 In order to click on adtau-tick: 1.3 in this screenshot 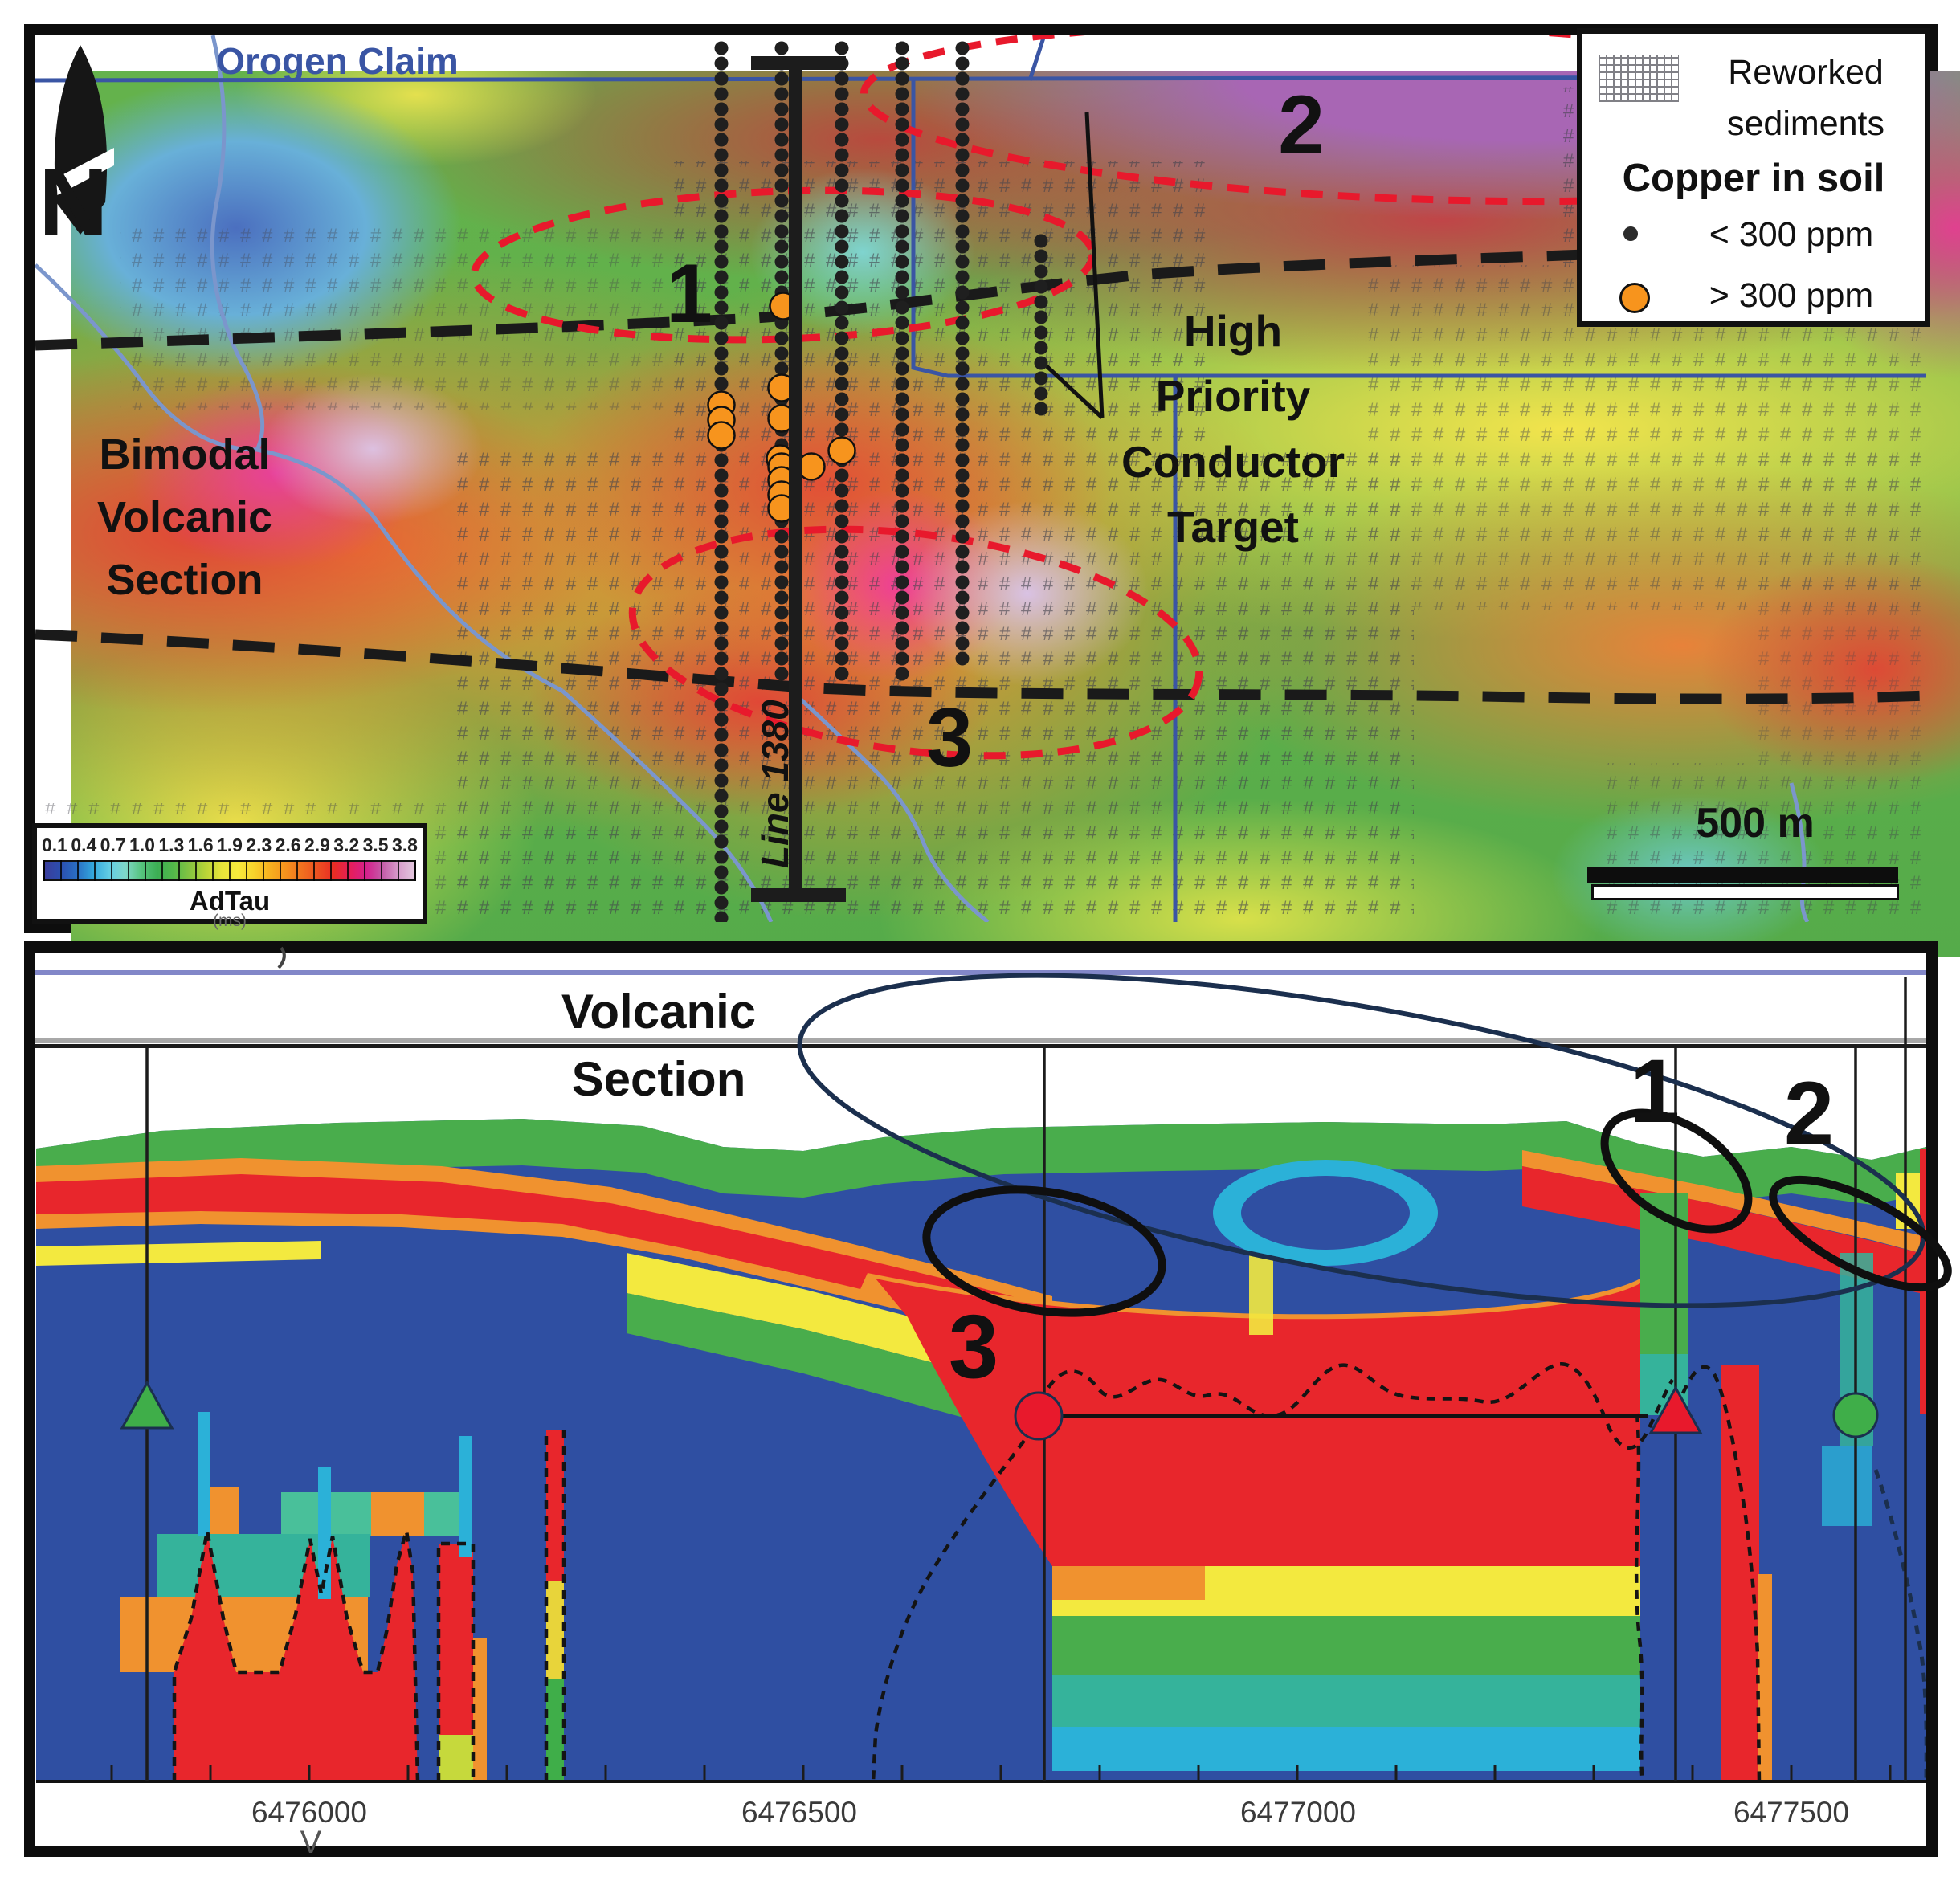, I will do `click(171, 844)`.